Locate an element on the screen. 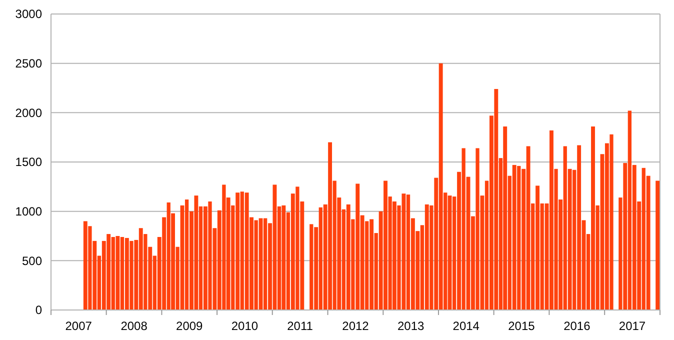  y-tick-label: 1500 is located at coordinates (28, 162).